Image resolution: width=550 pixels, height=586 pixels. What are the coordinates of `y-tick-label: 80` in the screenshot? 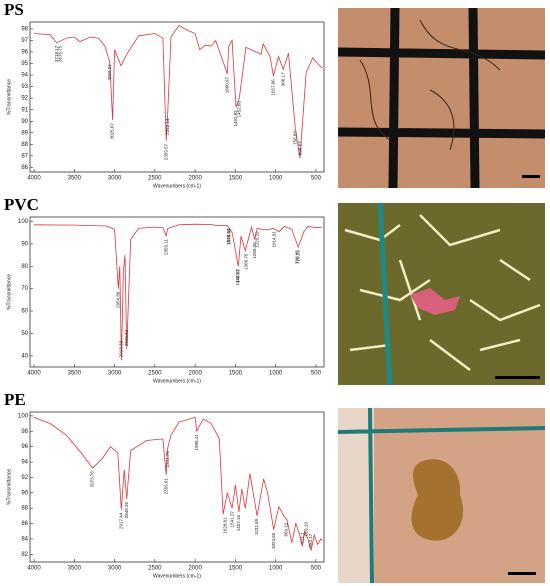 It's located at (24, 267).